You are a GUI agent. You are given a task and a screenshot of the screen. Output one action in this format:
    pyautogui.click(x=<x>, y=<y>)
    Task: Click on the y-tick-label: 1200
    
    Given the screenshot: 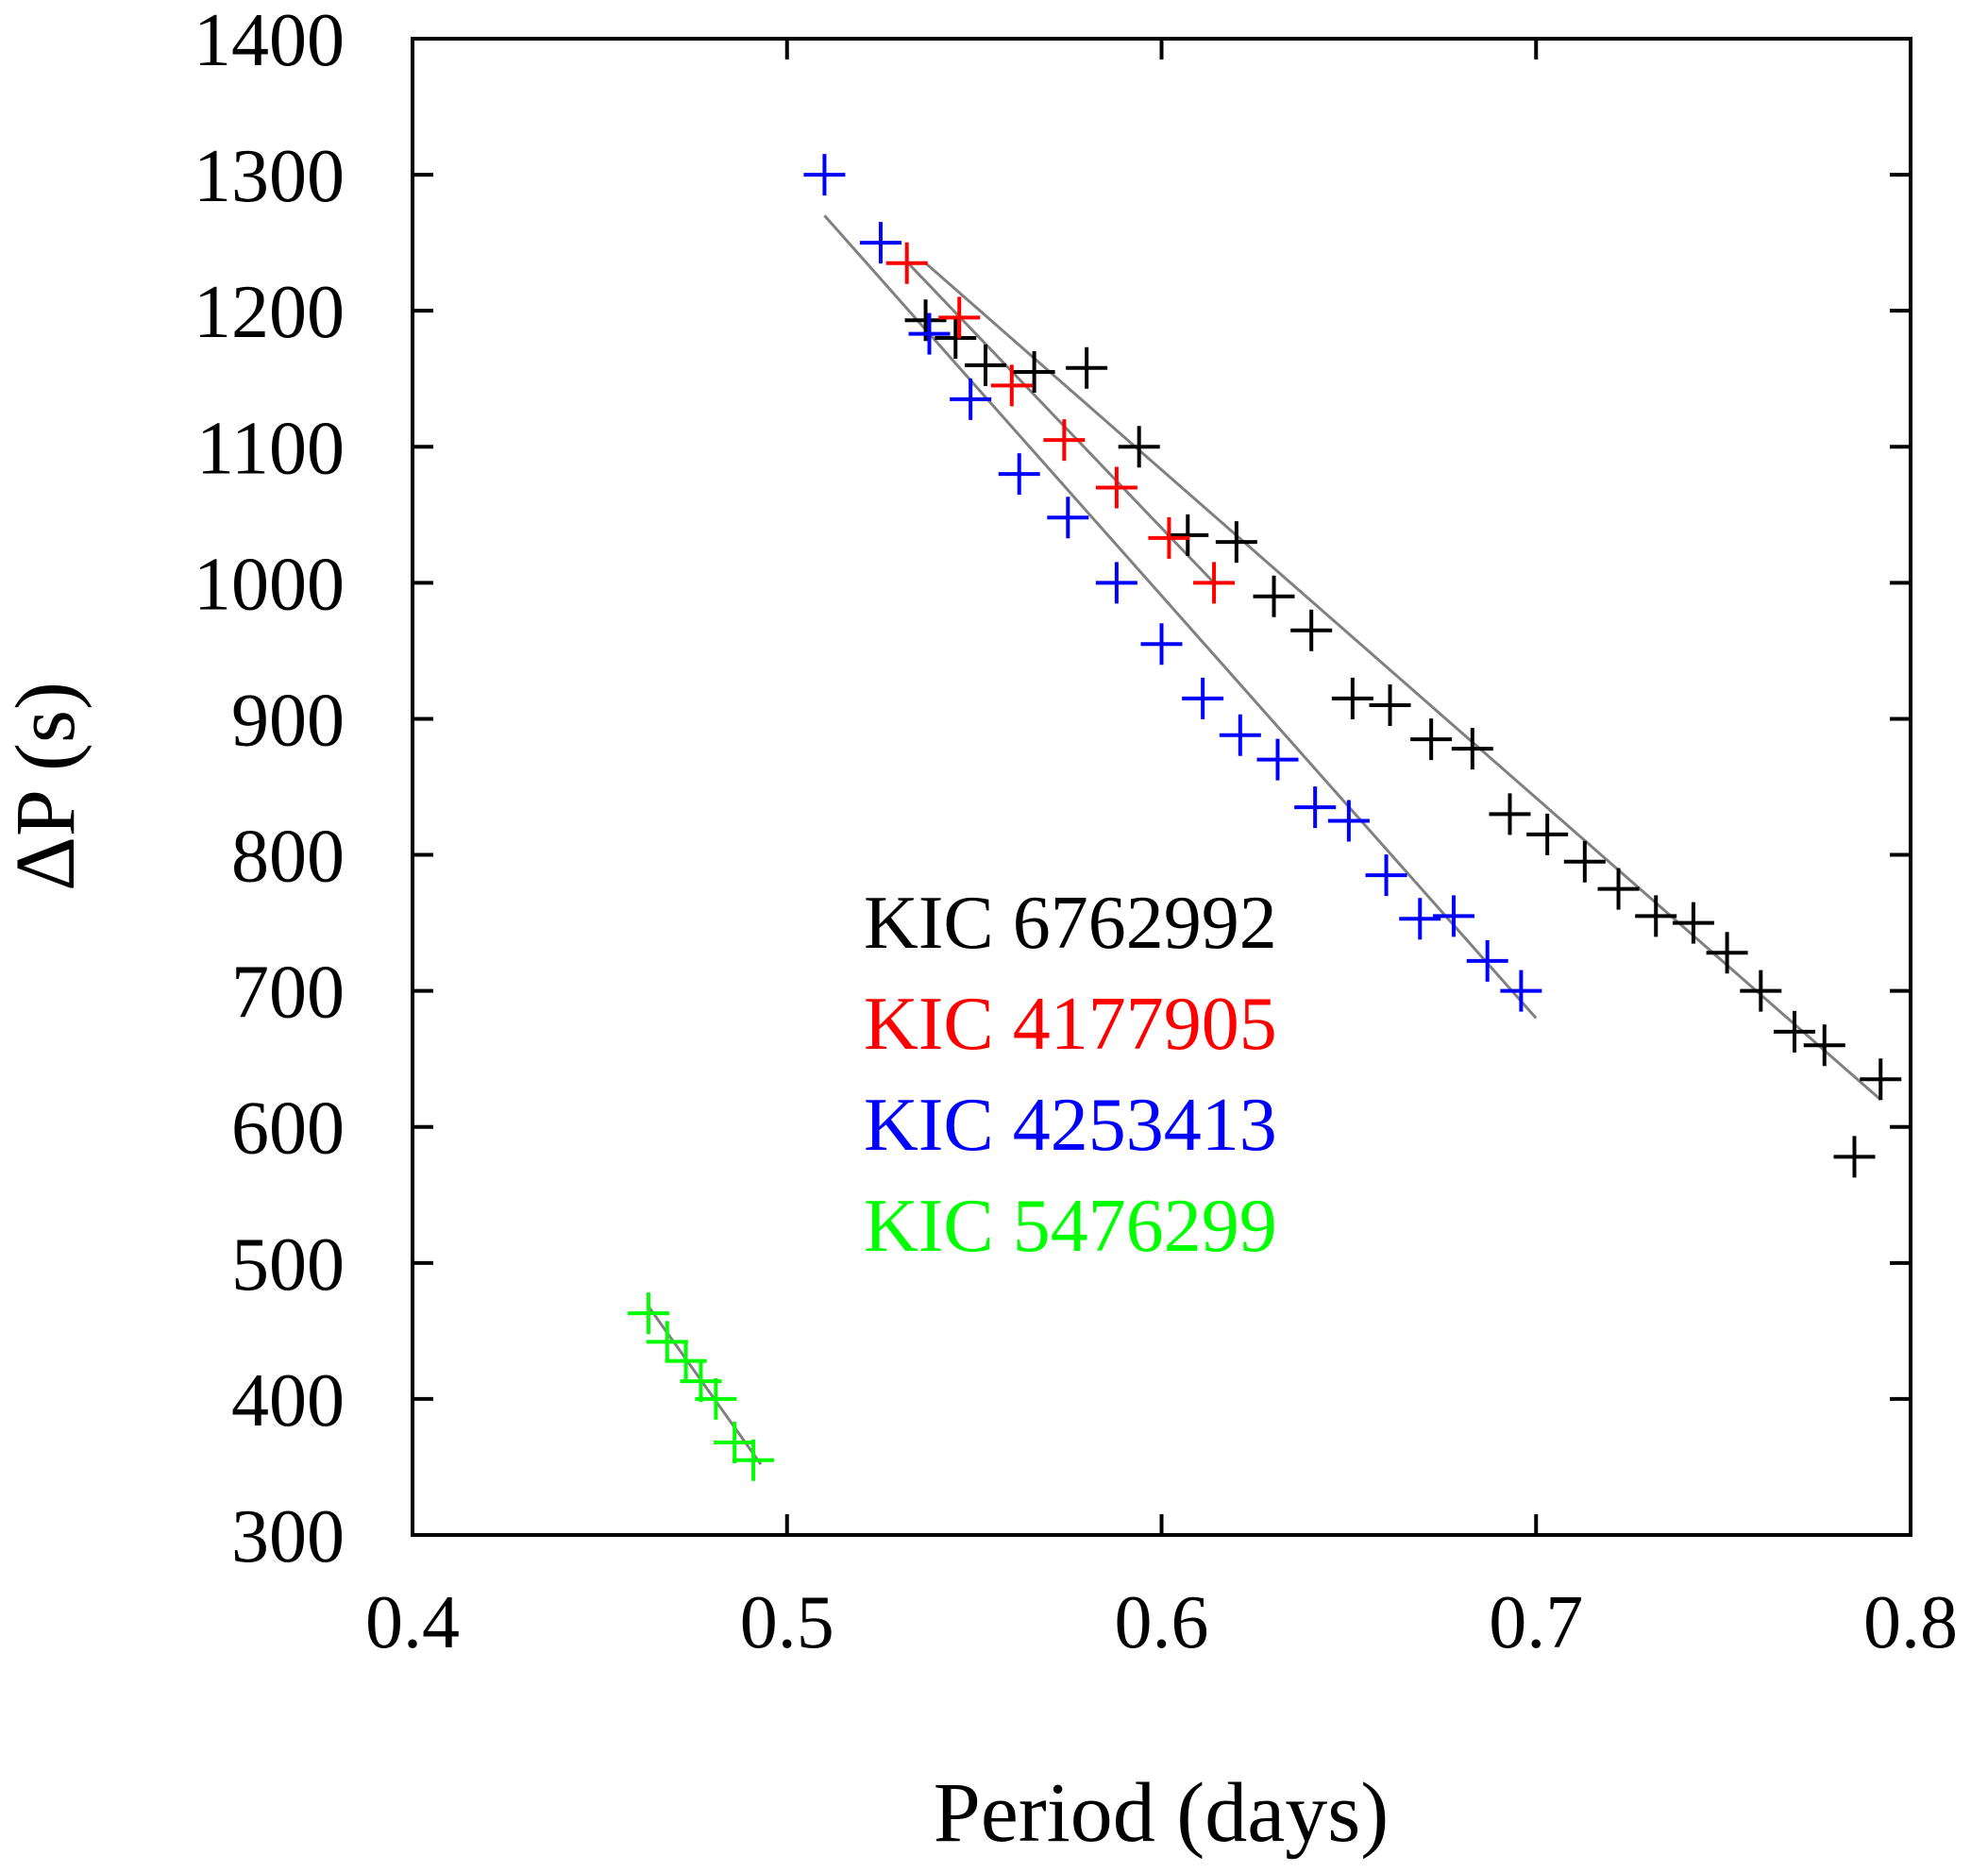 What is the action you would take?
    pyautogui.click(x=269, y=312)
    